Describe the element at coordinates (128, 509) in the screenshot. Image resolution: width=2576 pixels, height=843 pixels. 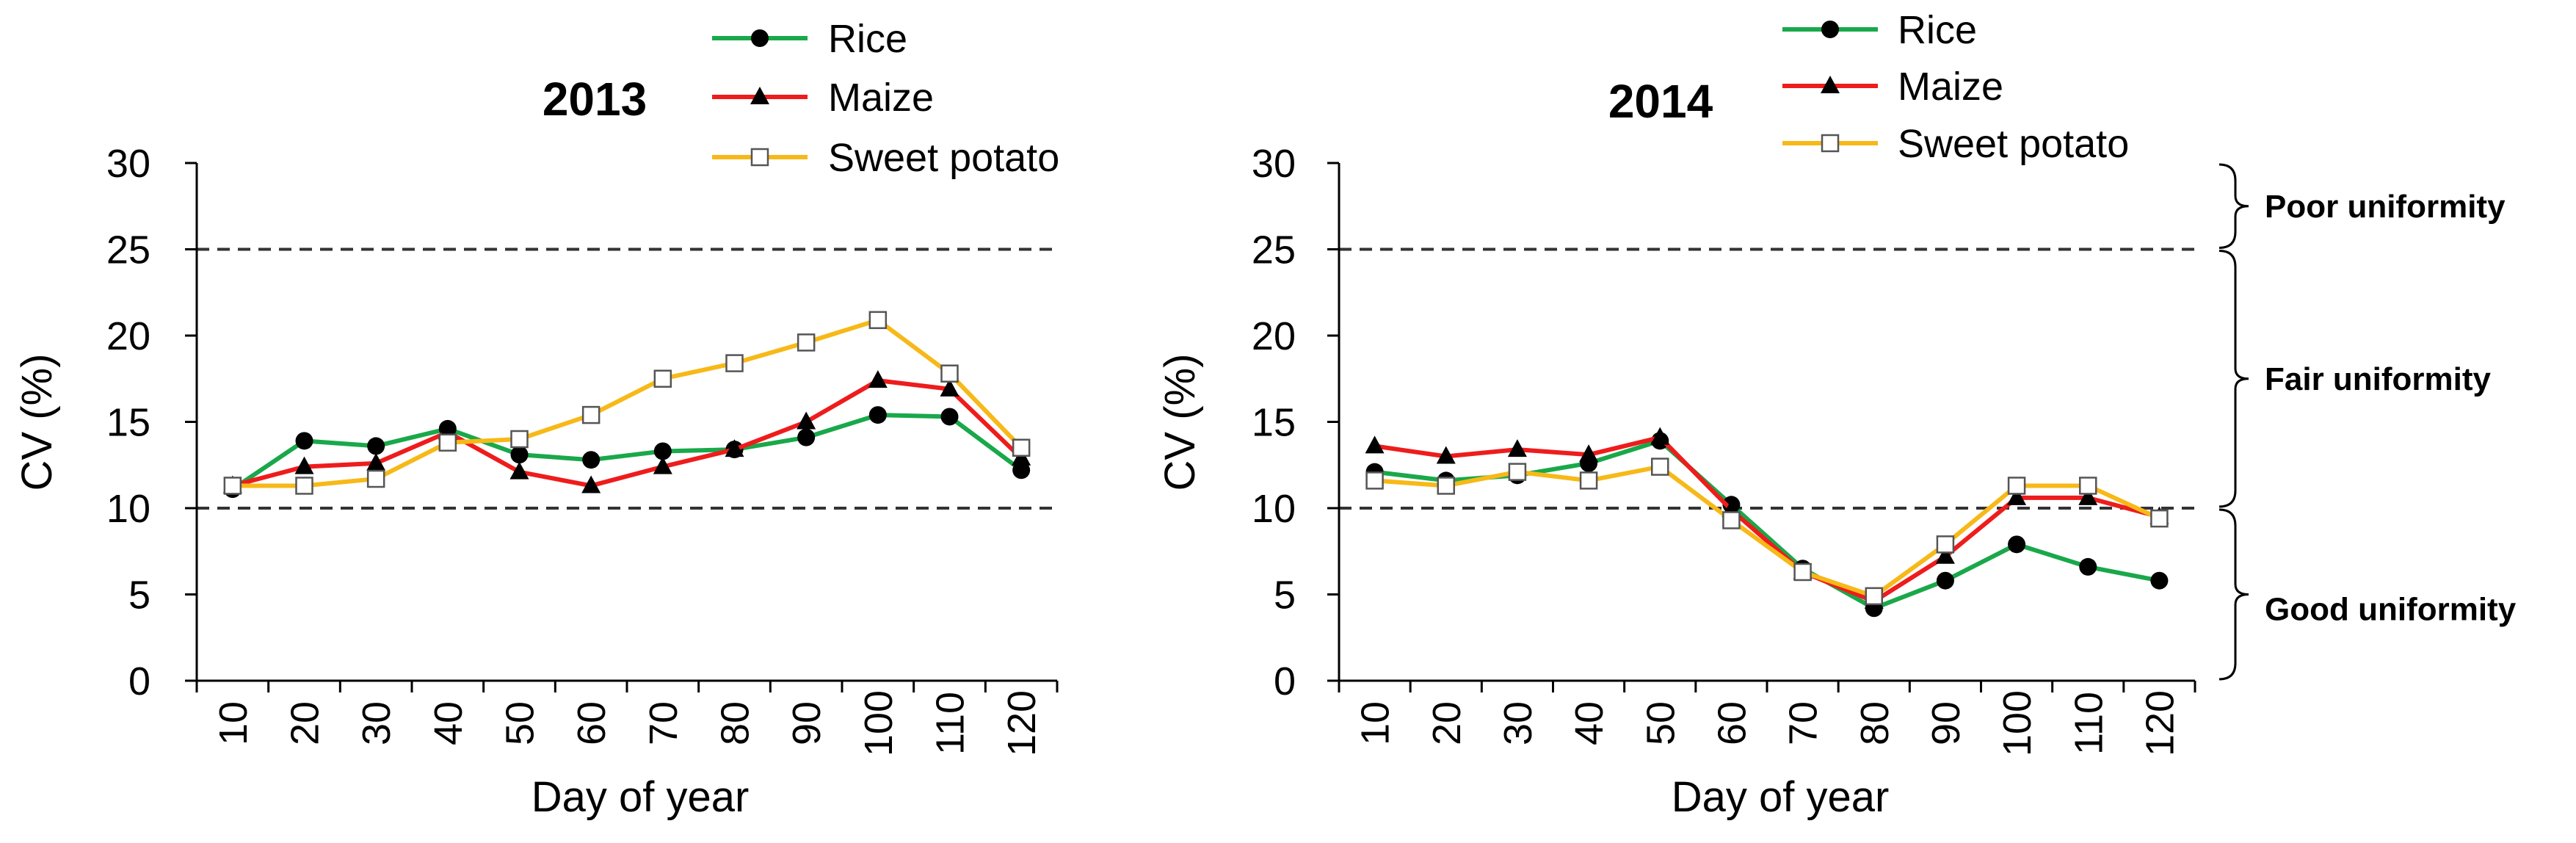
I see `y-tick-label: 10` at that location.